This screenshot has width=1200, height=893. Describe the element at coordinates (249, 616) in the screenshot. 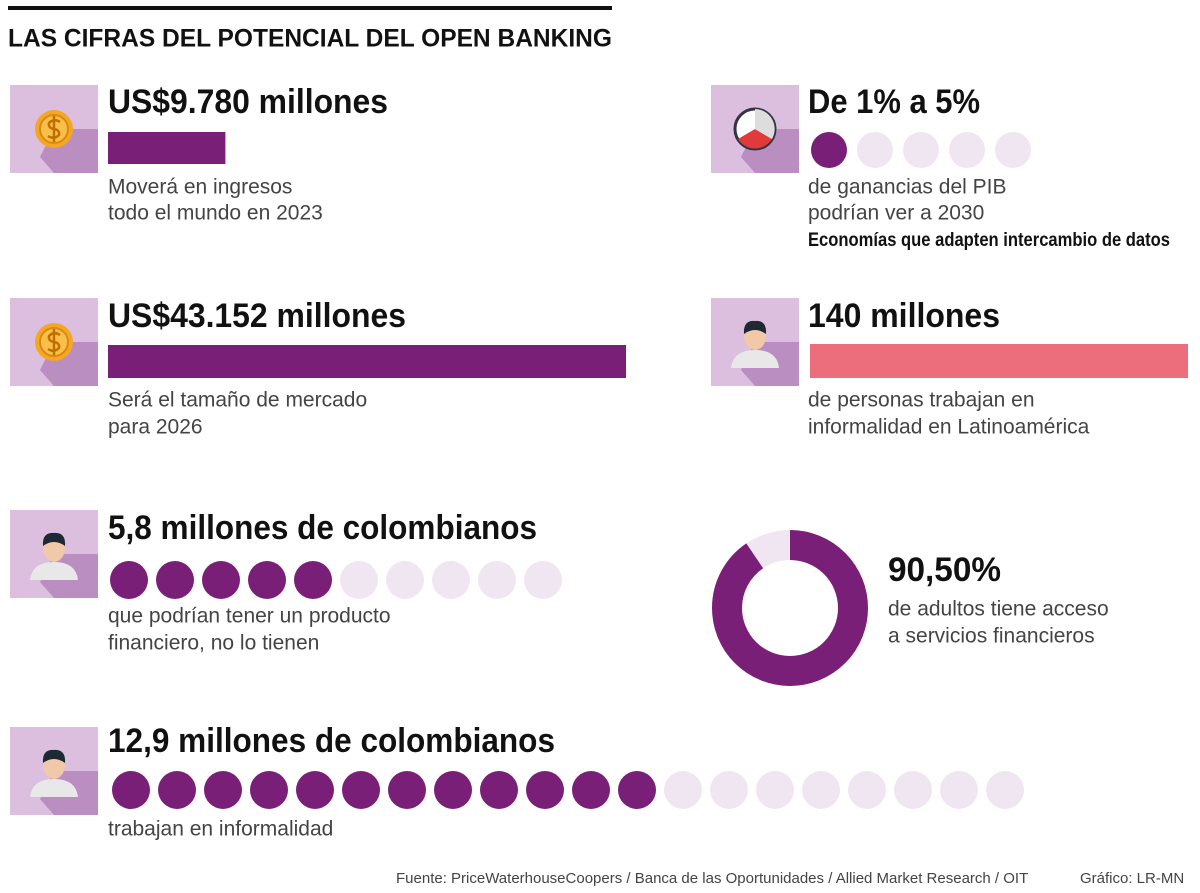

I see `description: que podrían tener un producto` at that location.